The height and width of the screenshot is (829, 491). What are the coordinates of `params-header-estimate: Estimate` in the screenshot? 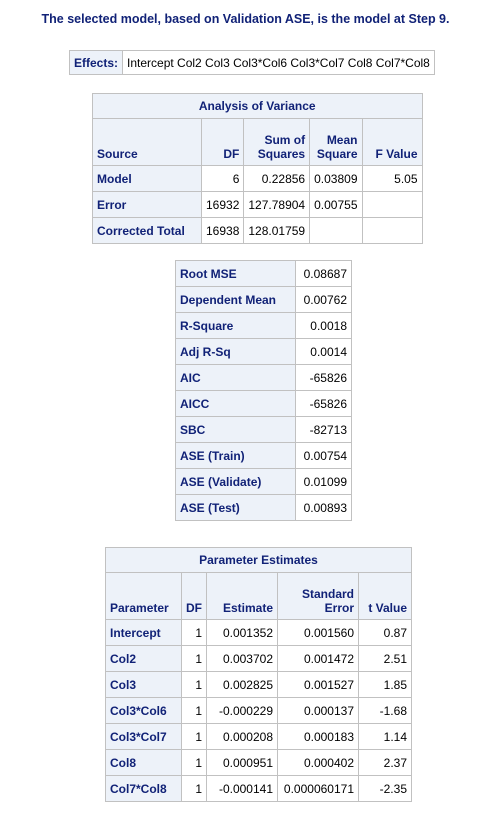 It's located at (242, 596).